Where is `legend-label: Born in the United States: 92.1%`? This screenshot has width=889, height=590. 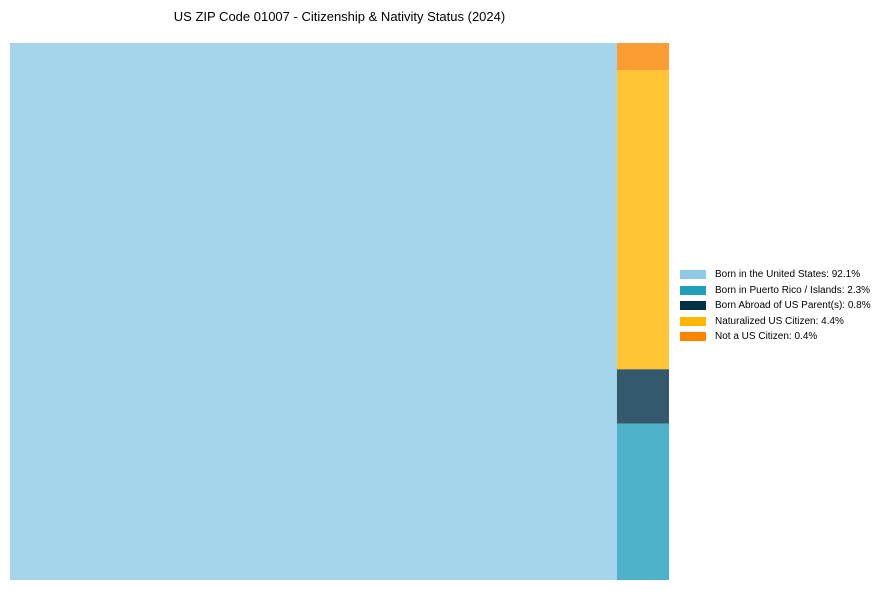
legend-label: Born in the United States: 92.1% is located at coordinates (788, 275).